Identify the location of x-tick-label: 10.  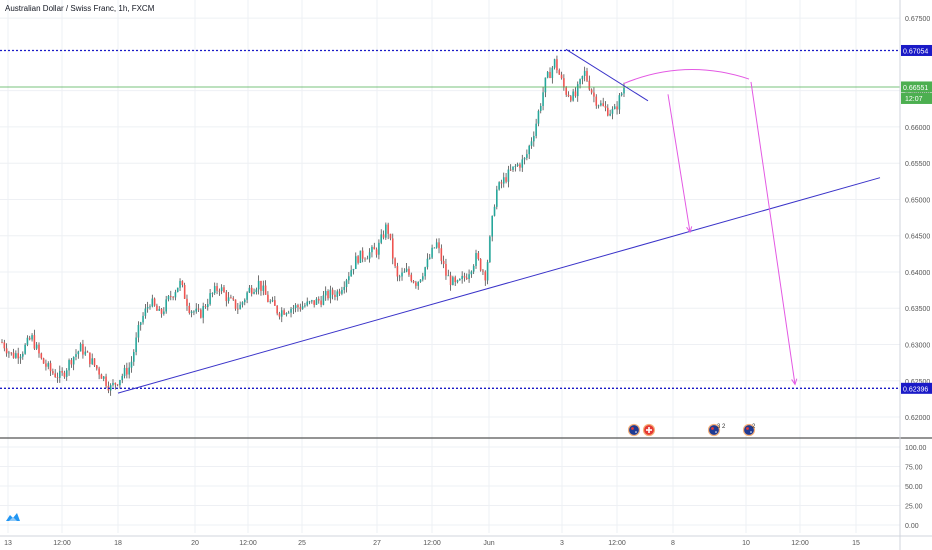
(746, 543).